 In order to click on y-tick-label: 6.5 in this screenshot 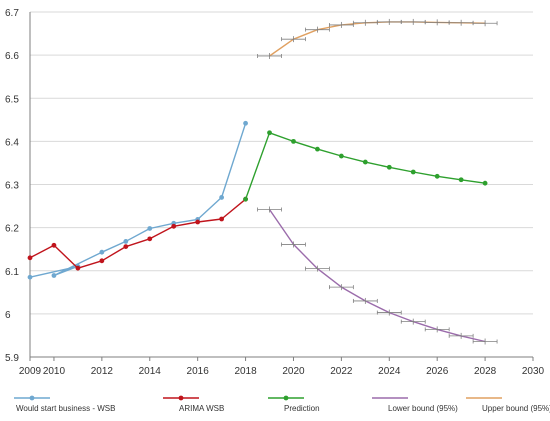, I will do `click(12, 99)`.